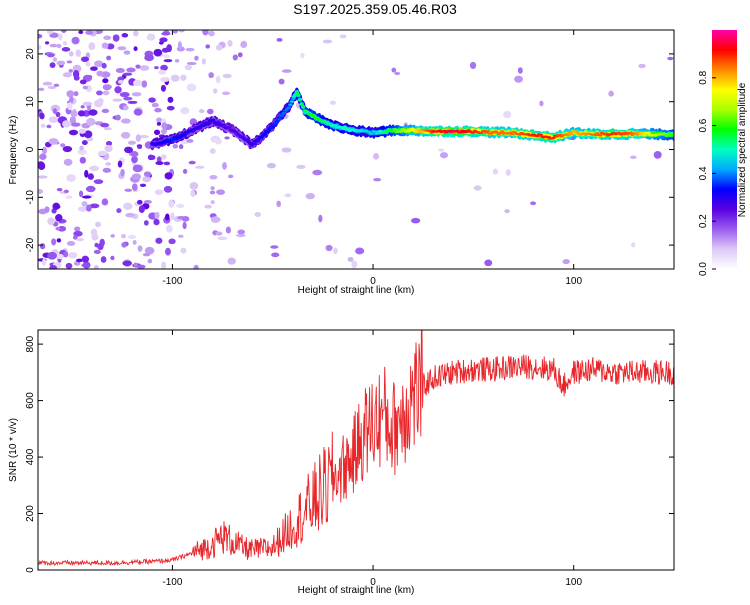 Image resolution: width=750 pixels, height=605 pixels. I want to click on snr-y-tick-label: 200, so click(30, 513).